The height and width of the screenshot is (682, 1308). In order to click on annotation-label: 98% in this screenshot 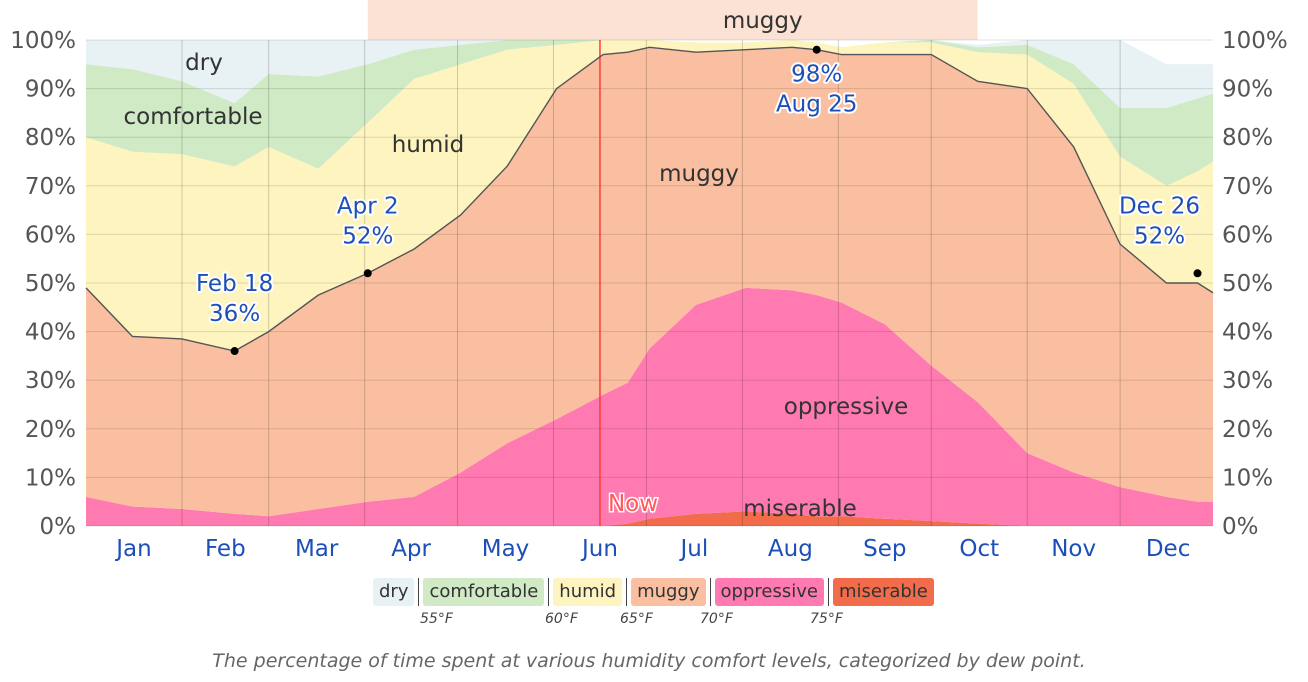, I will do `click(816, 75)`.